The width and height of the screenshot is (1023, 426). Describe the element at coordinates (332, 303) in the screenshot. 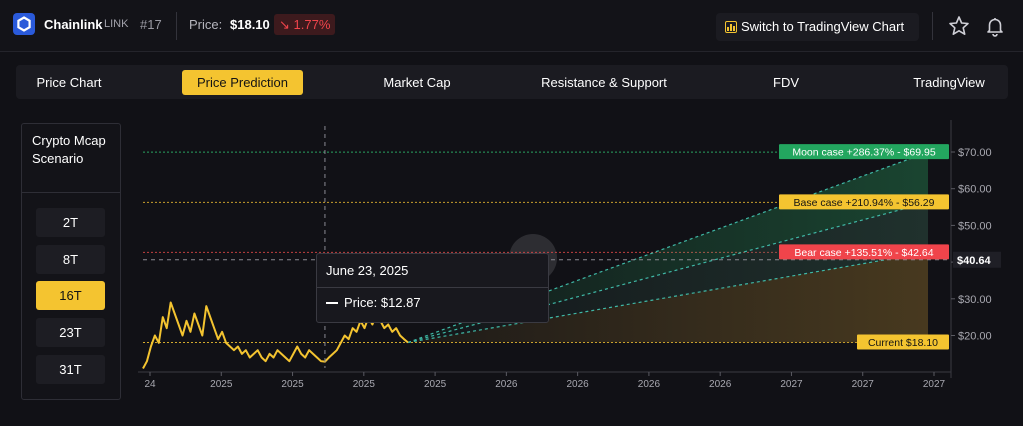

I see `tooltip-series-marker` at that location.